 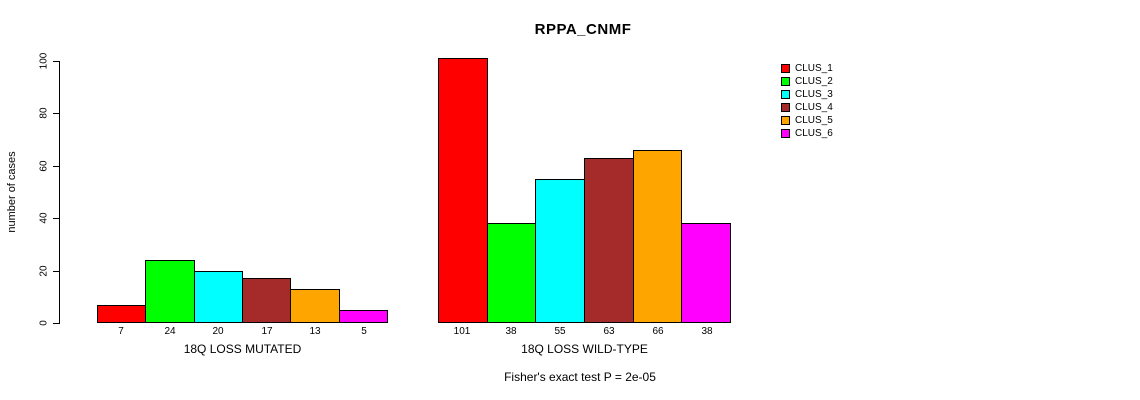 I want to click on y-tick-label: 80, so click(x=44, y=113).